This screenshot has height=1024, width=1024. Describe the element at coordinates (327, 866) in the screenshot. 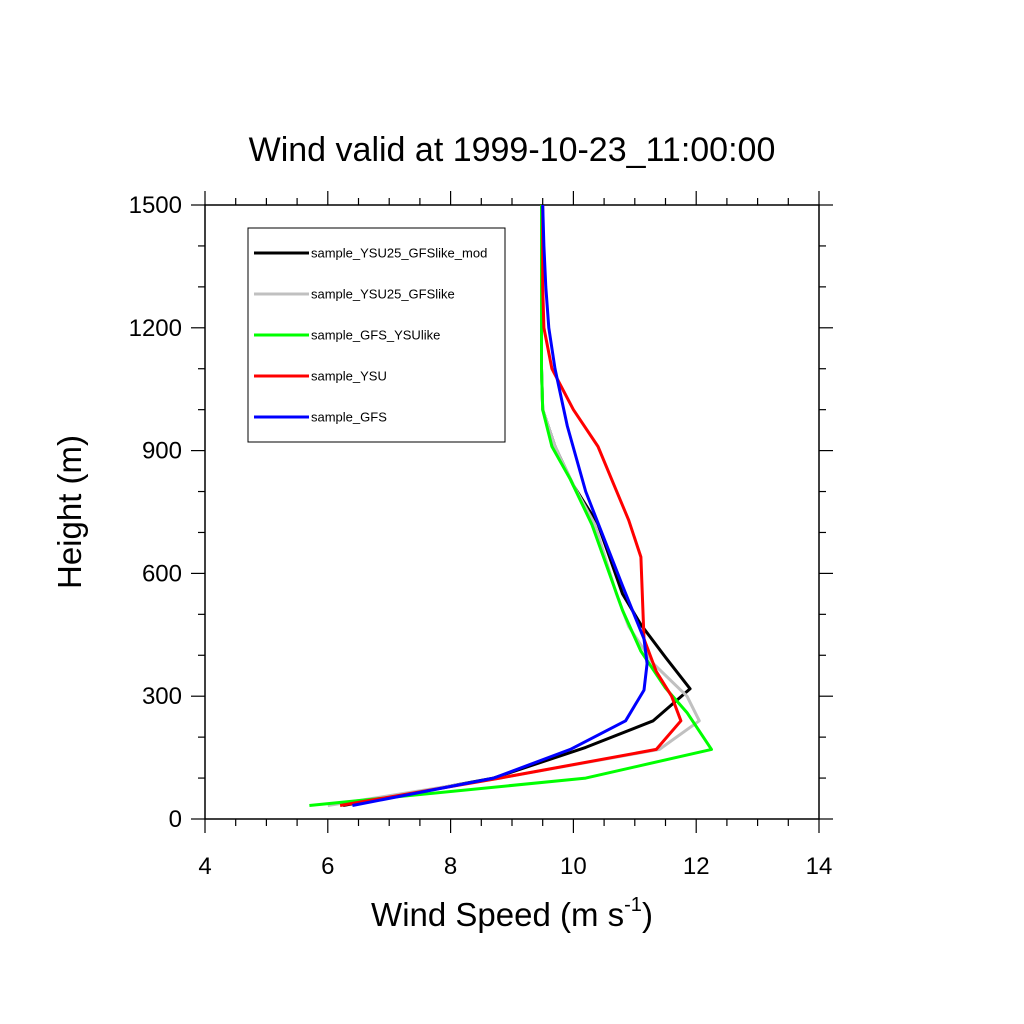

I see `x-tick-label: 6` at that location.